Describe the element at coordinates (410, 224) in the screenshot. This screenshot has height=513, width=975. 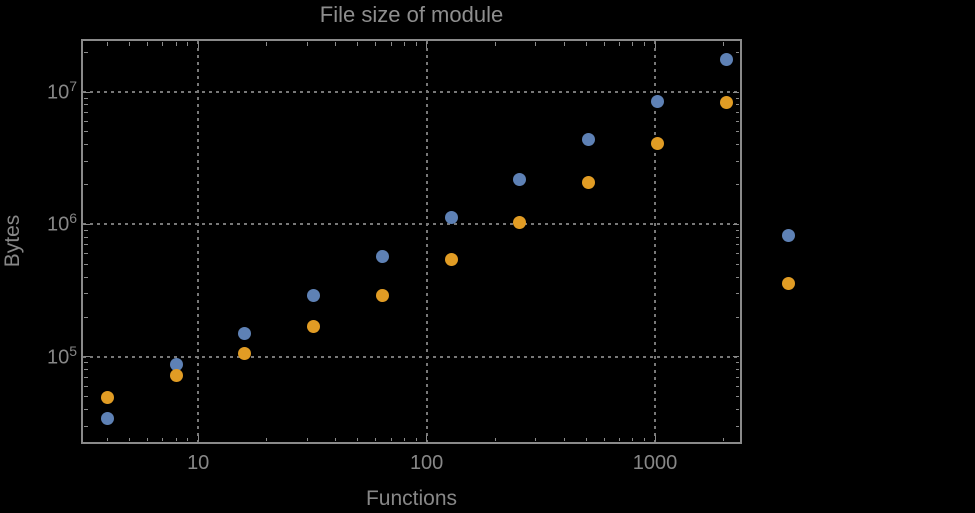
I see `y-gridline` at that location.